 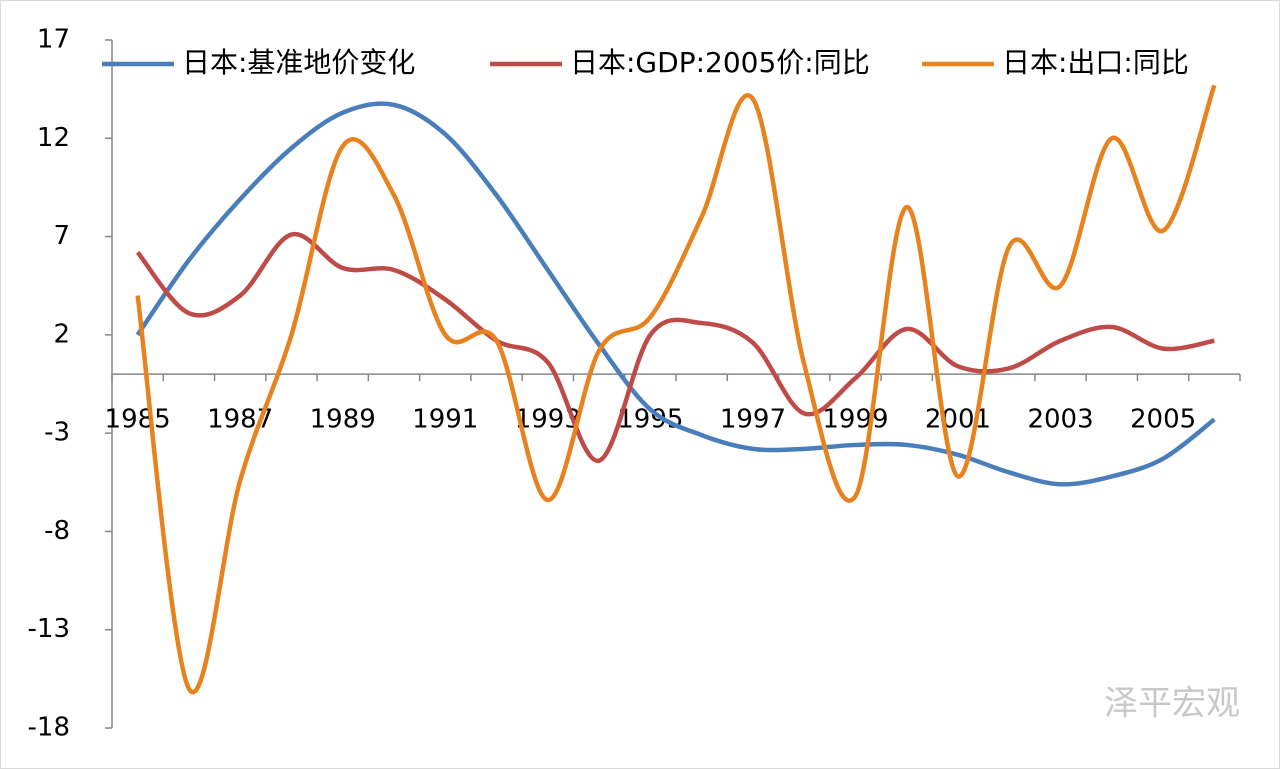 What do you see at coordinates (753, 420) in the screenshot?
I see `x-tick-label: 1997` at bounding box center [753, 420].